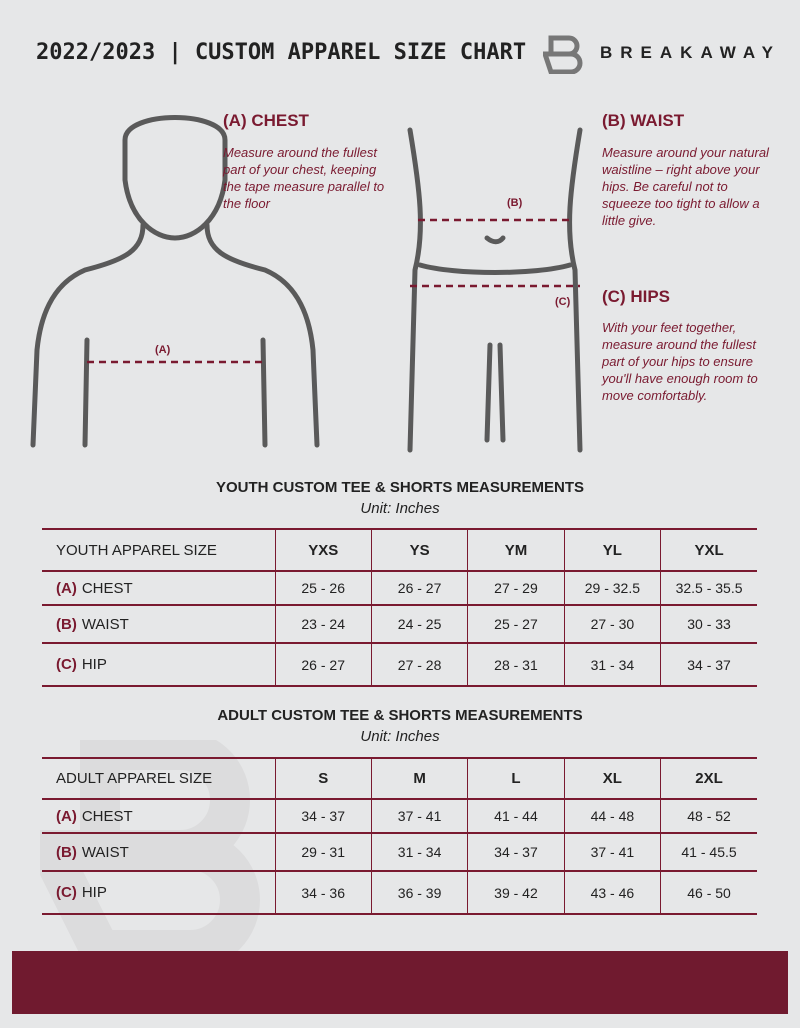  Describe the element at coordinates (612, 624) in the screenshot. I see `size-value: 27 - 30` at that location.